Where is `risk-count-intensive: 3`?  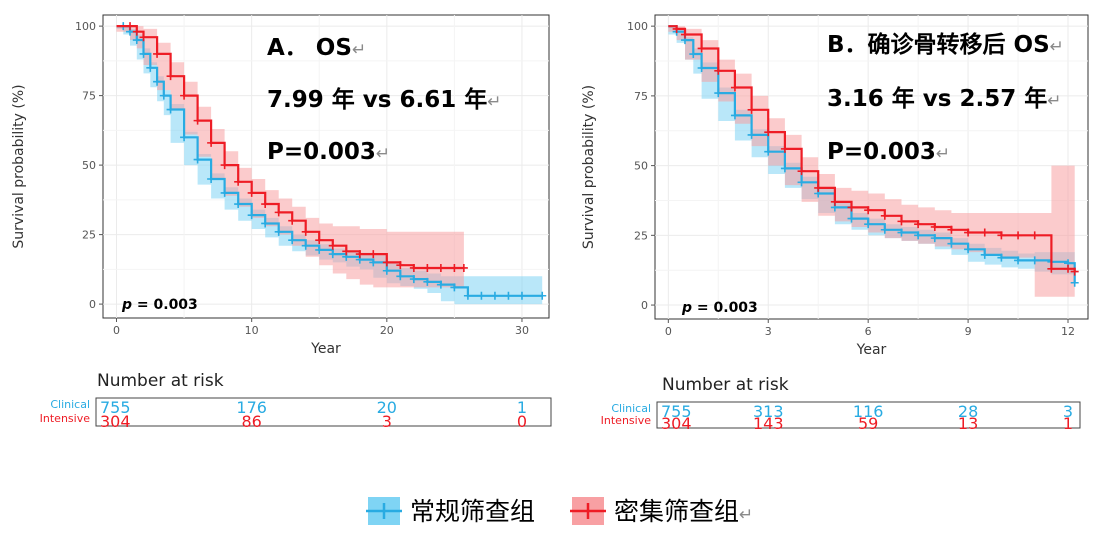
risk-count-intensive: 3 is located at coordinates (387, 421).